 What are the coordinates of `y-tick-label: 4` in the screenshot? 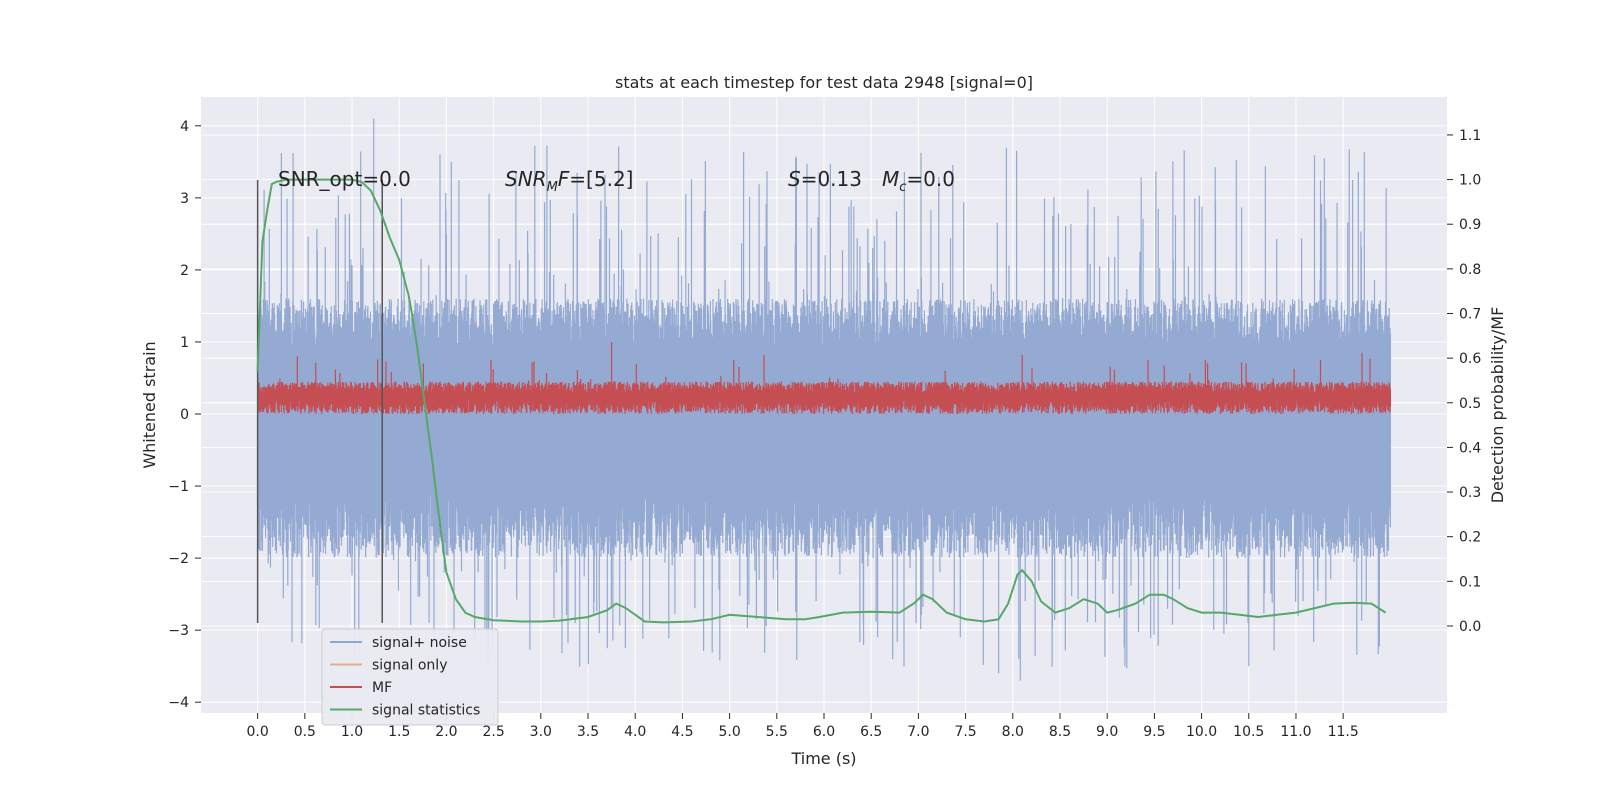 It's located at (184, 127).